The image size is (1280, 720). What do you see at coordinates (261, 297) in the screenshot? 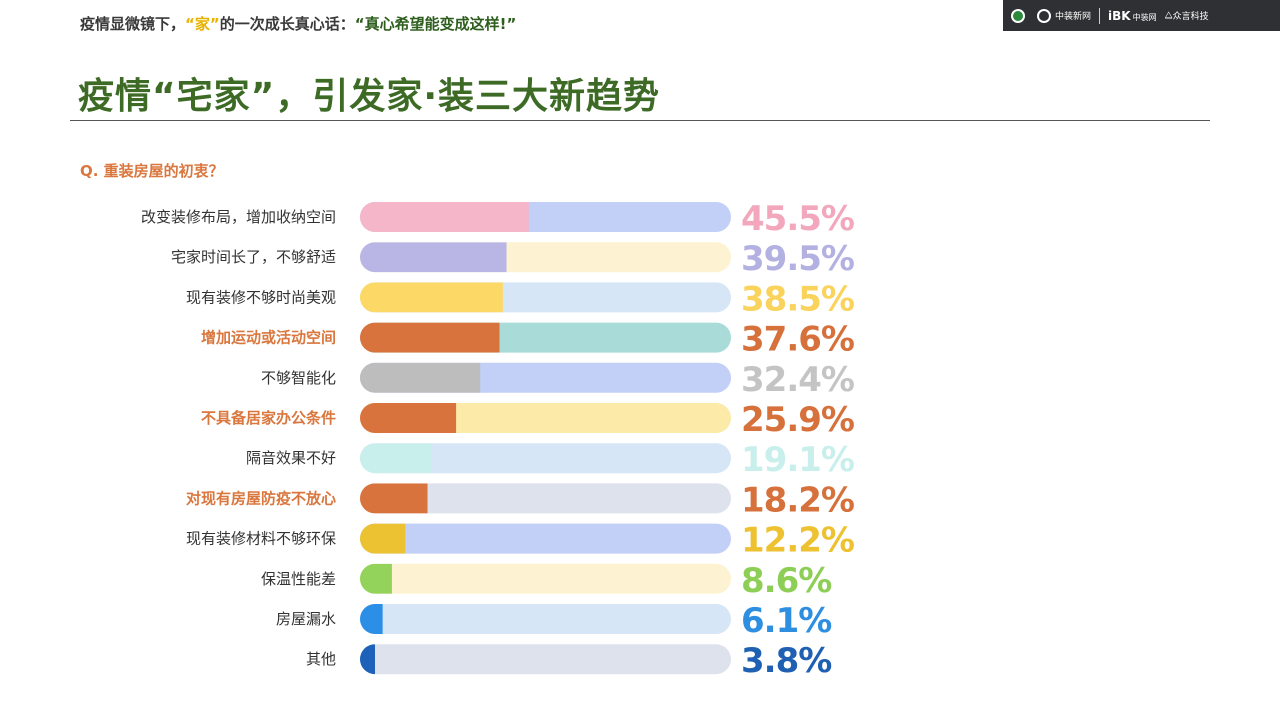
I see `category-label: 现有装修不够时尚美观` at bounding box center [261, 297].